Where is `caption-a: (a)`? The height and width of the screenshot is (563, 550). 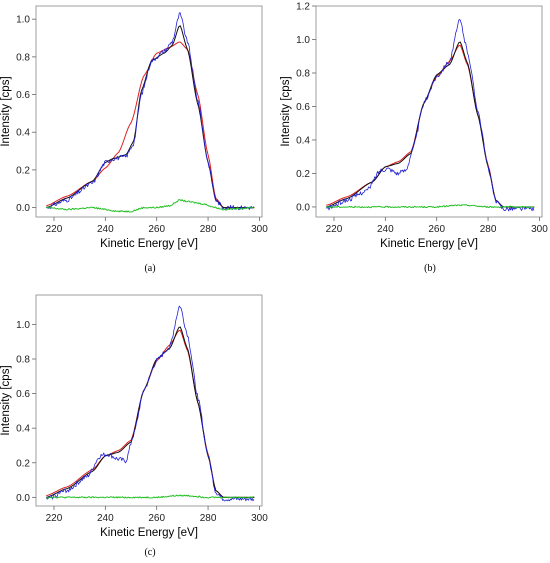 caption-a: (a) is located at coordinates (150, 268).